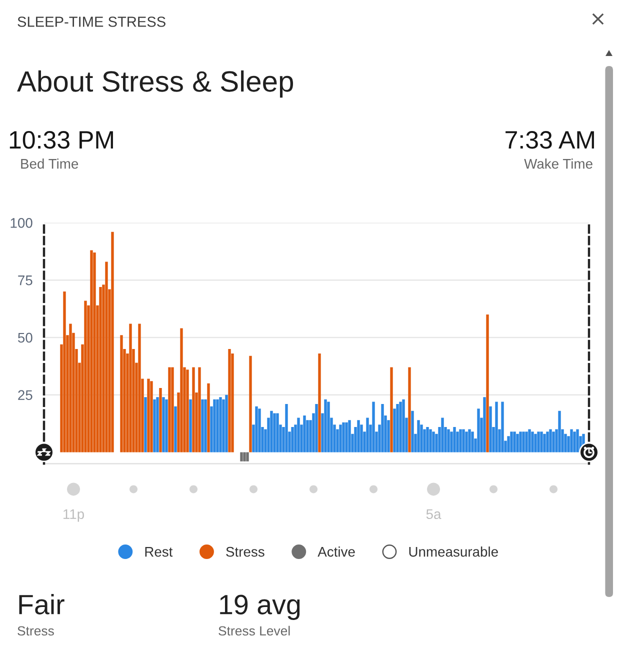 This screenshot has width=617, height=665. What do you see at coordinates (61, 140) in the screenshot?
I see `text: 10:33 PM` at bounding box center [61, 140].